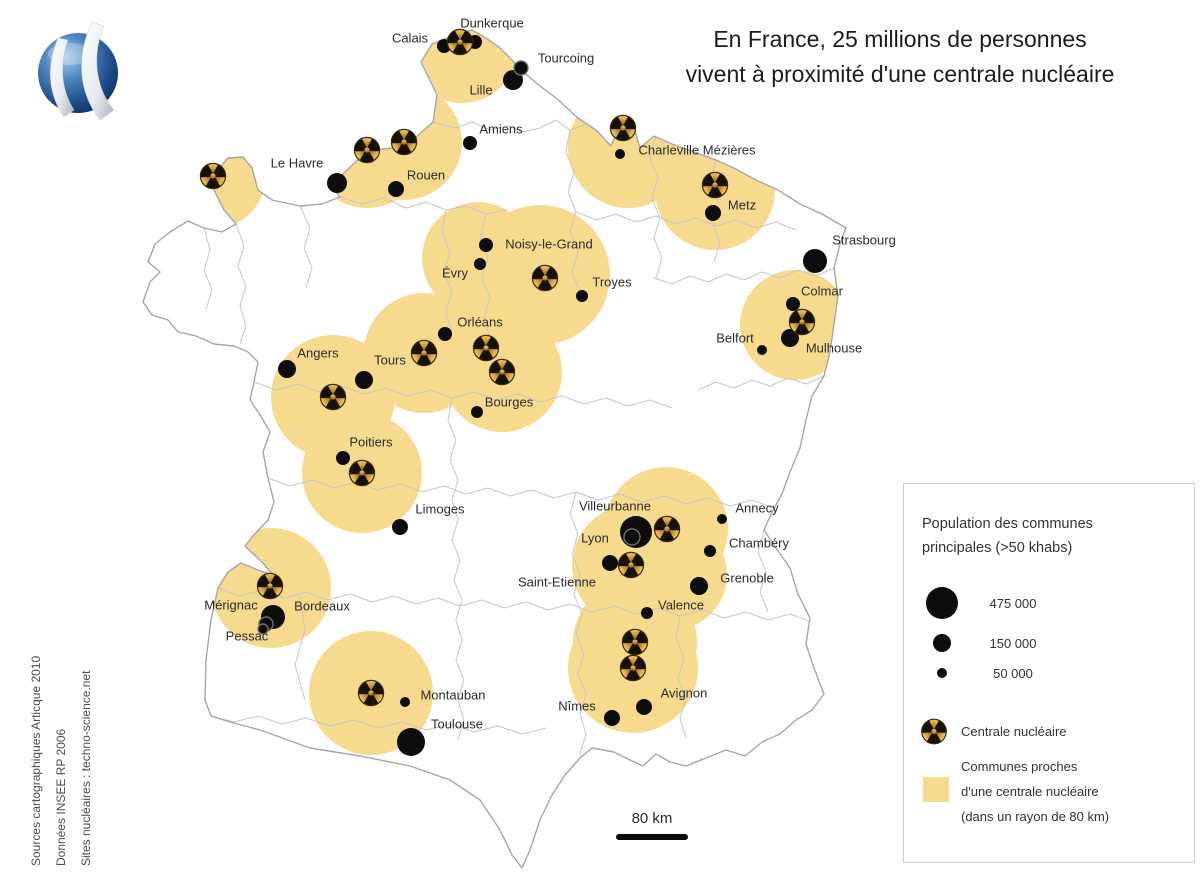 This screenshot has height=881, width=1200. What do you see at coordinates (615, 505) in the screenshot?
I see `city-label: Villeurbanne` at bounding box center [615, 505].